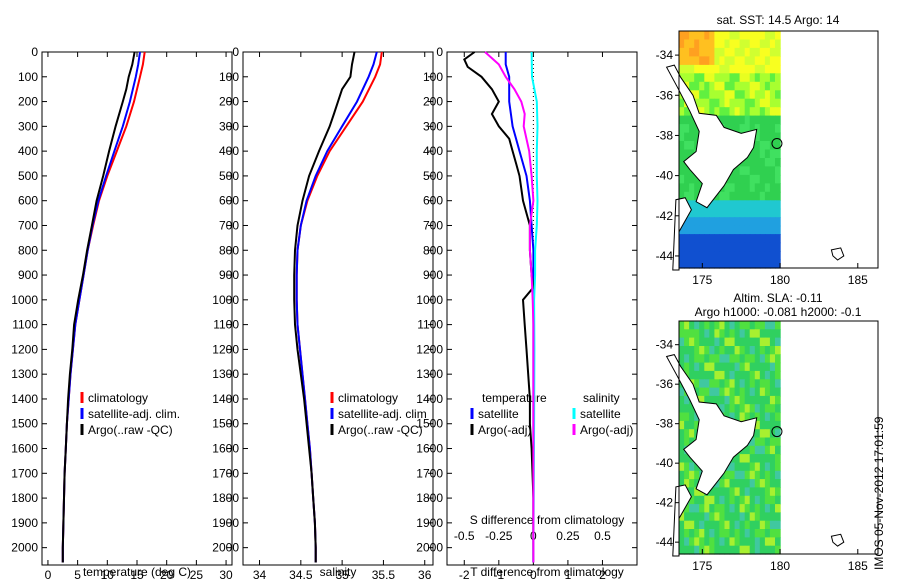 This screenshot has width=900, height=580. Describe the element at coordinates (118, 398) in the screenshot. I see `legend-label: climatology` at that location.